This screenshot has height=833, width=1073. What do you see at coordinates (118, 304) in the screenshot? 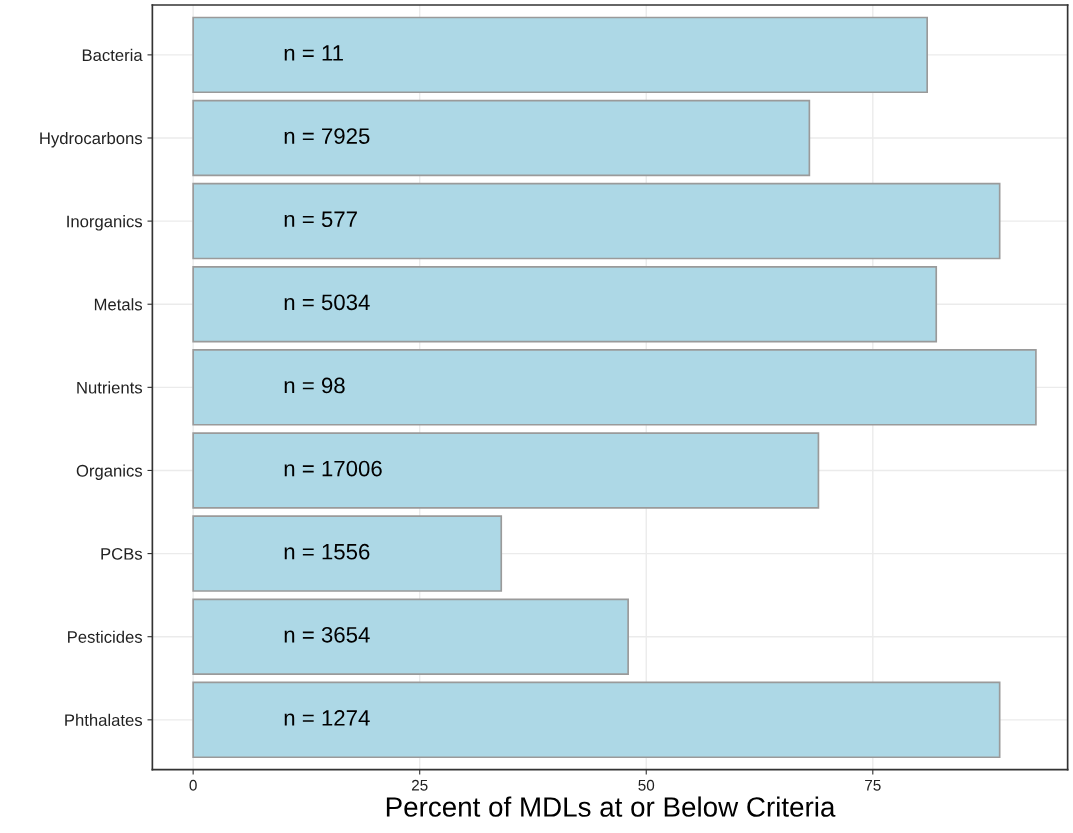
I see `y-tick-label: Metals` at bounding box center [118, 304].